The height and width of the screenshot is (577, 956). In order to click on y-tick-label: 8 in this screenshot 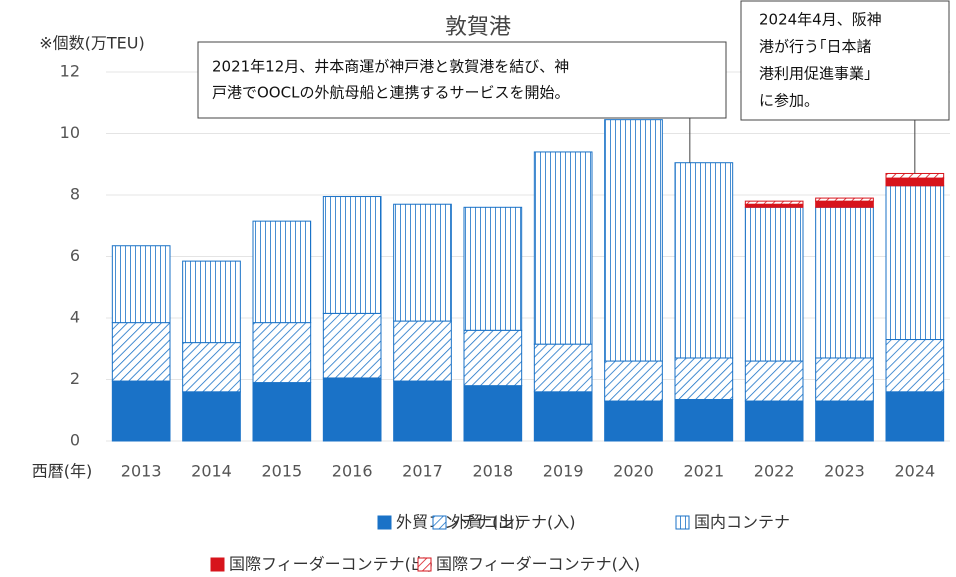, I will do `click(75, 194)`.